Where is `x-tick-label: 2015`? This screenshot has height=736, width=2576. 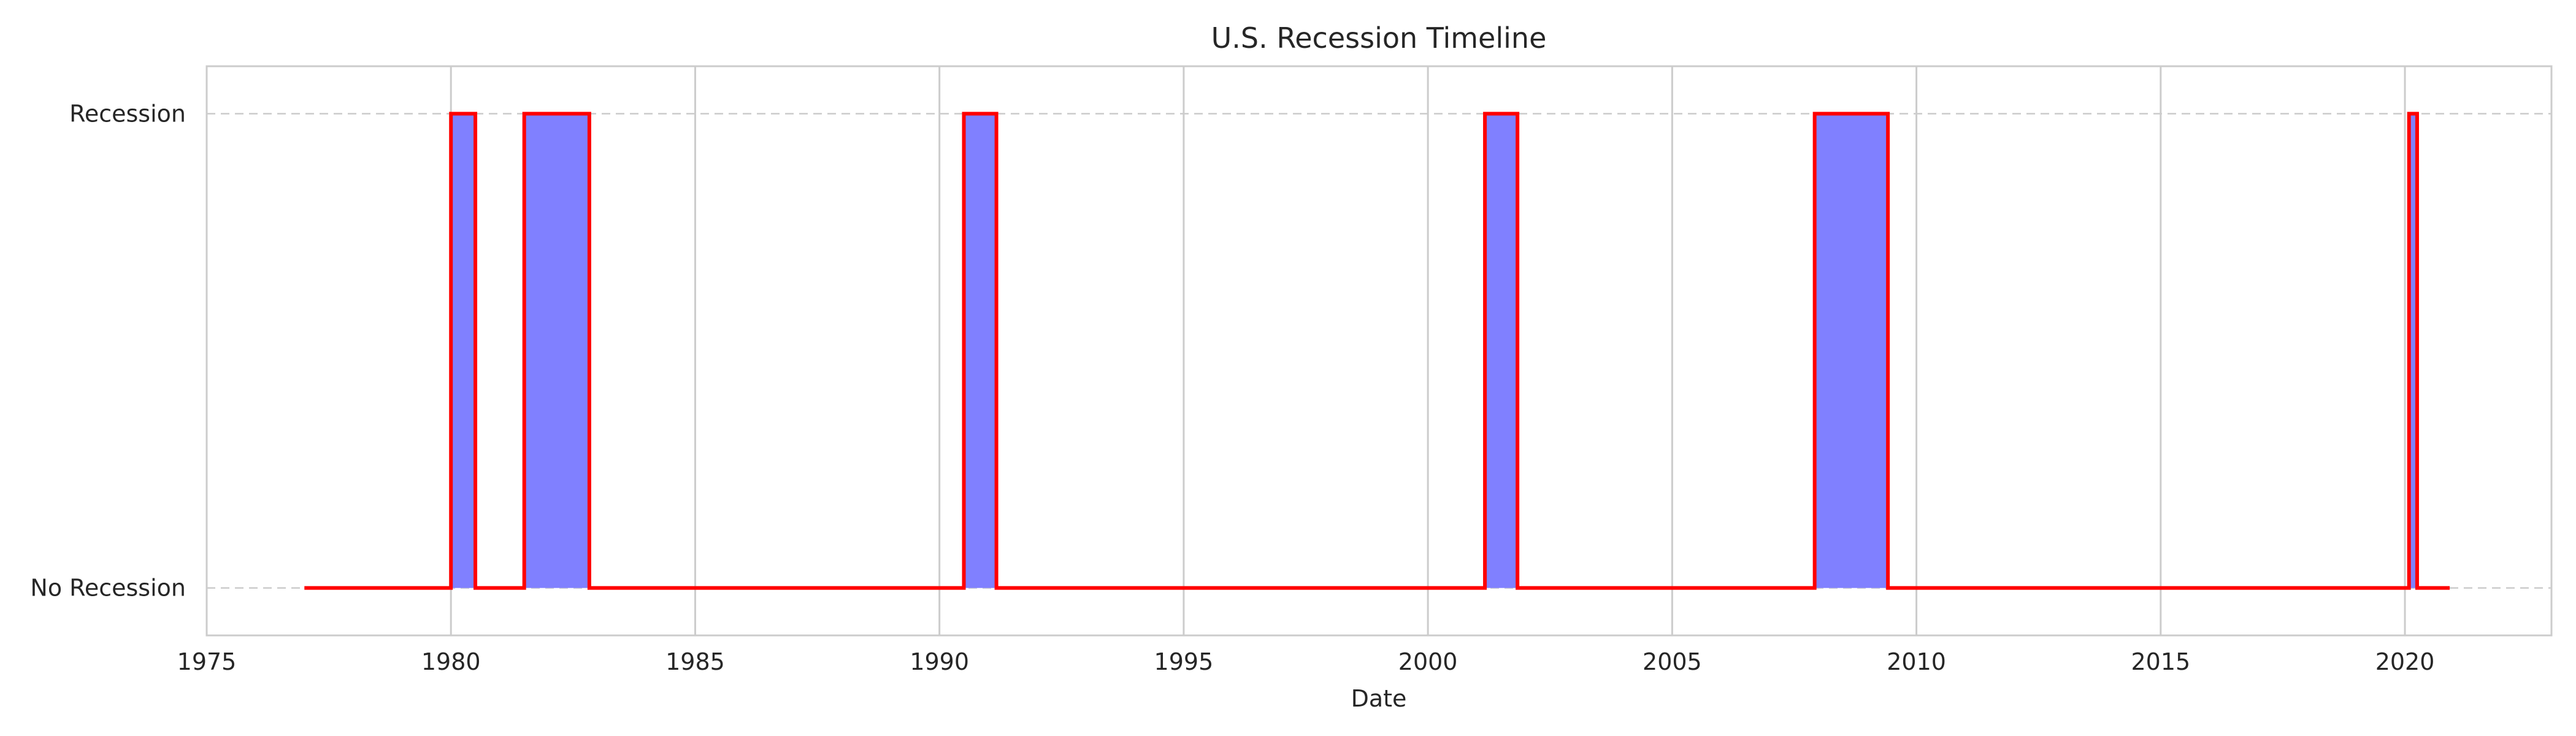 x-tick-label: 2015 is located at coordinates (2160, 661).